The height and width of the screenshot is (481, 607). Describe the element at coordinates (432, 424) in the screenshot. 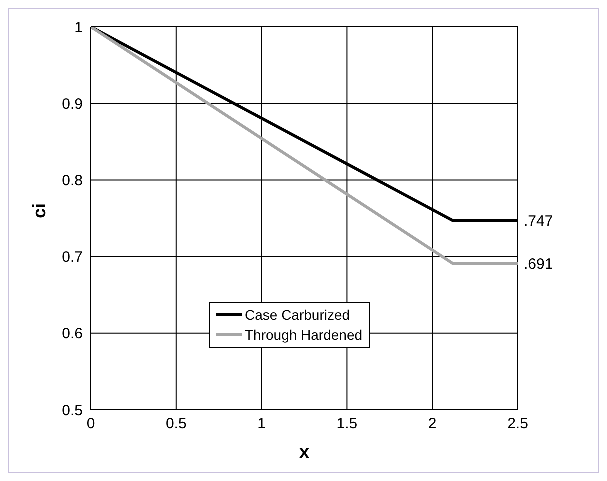

I see `x-tick-label: 2` at that location.